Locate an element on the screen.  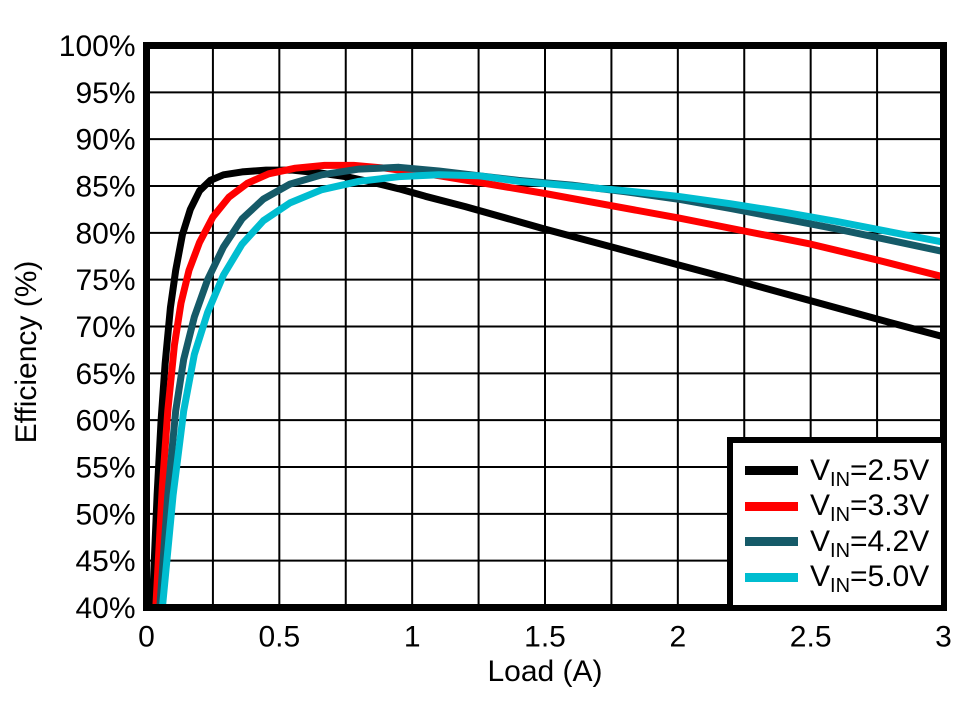
legend-label-vin-3-3v: VIN=3.3V is located at coordinates (870, 508).